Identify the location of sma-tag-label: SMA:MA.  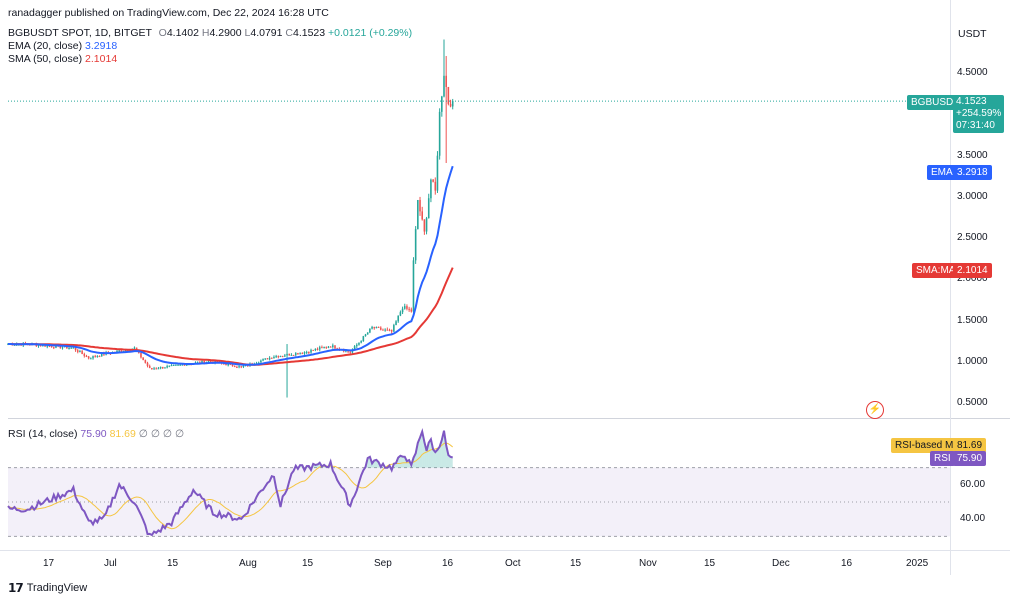
(936, 270).